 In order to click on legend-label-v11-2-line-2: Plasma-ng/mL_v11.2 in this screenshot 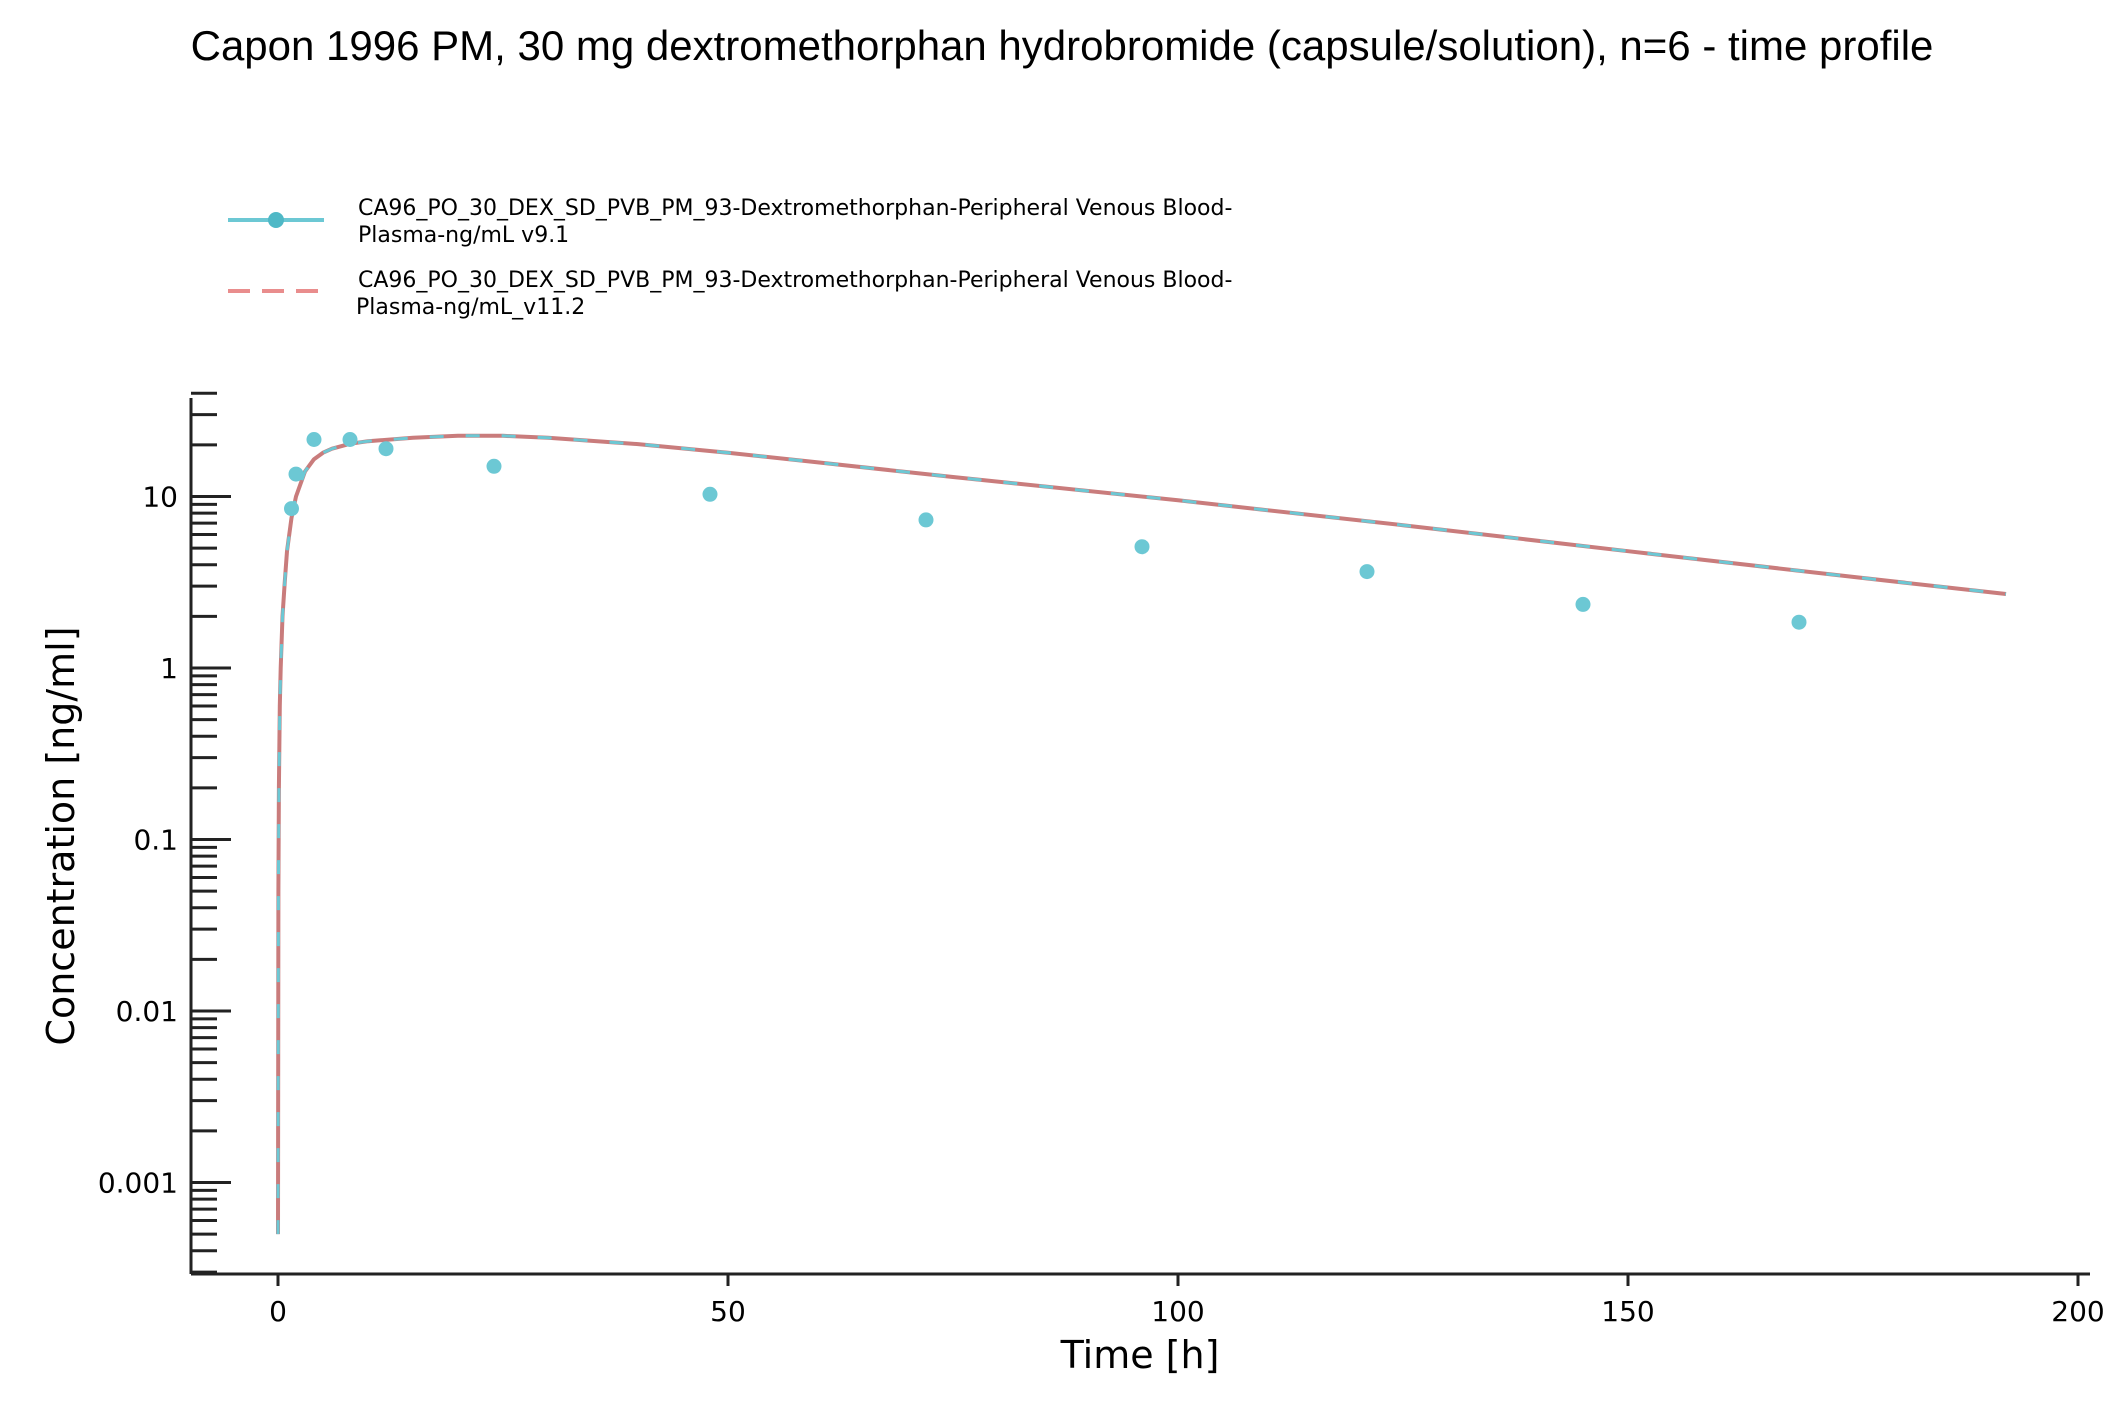, I will do `click(470, 307)`.